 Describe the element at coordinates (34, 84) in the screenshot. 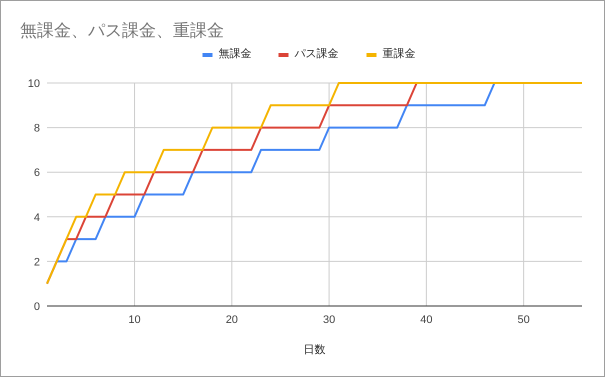

I see `y-tick-label: 10` at that location.